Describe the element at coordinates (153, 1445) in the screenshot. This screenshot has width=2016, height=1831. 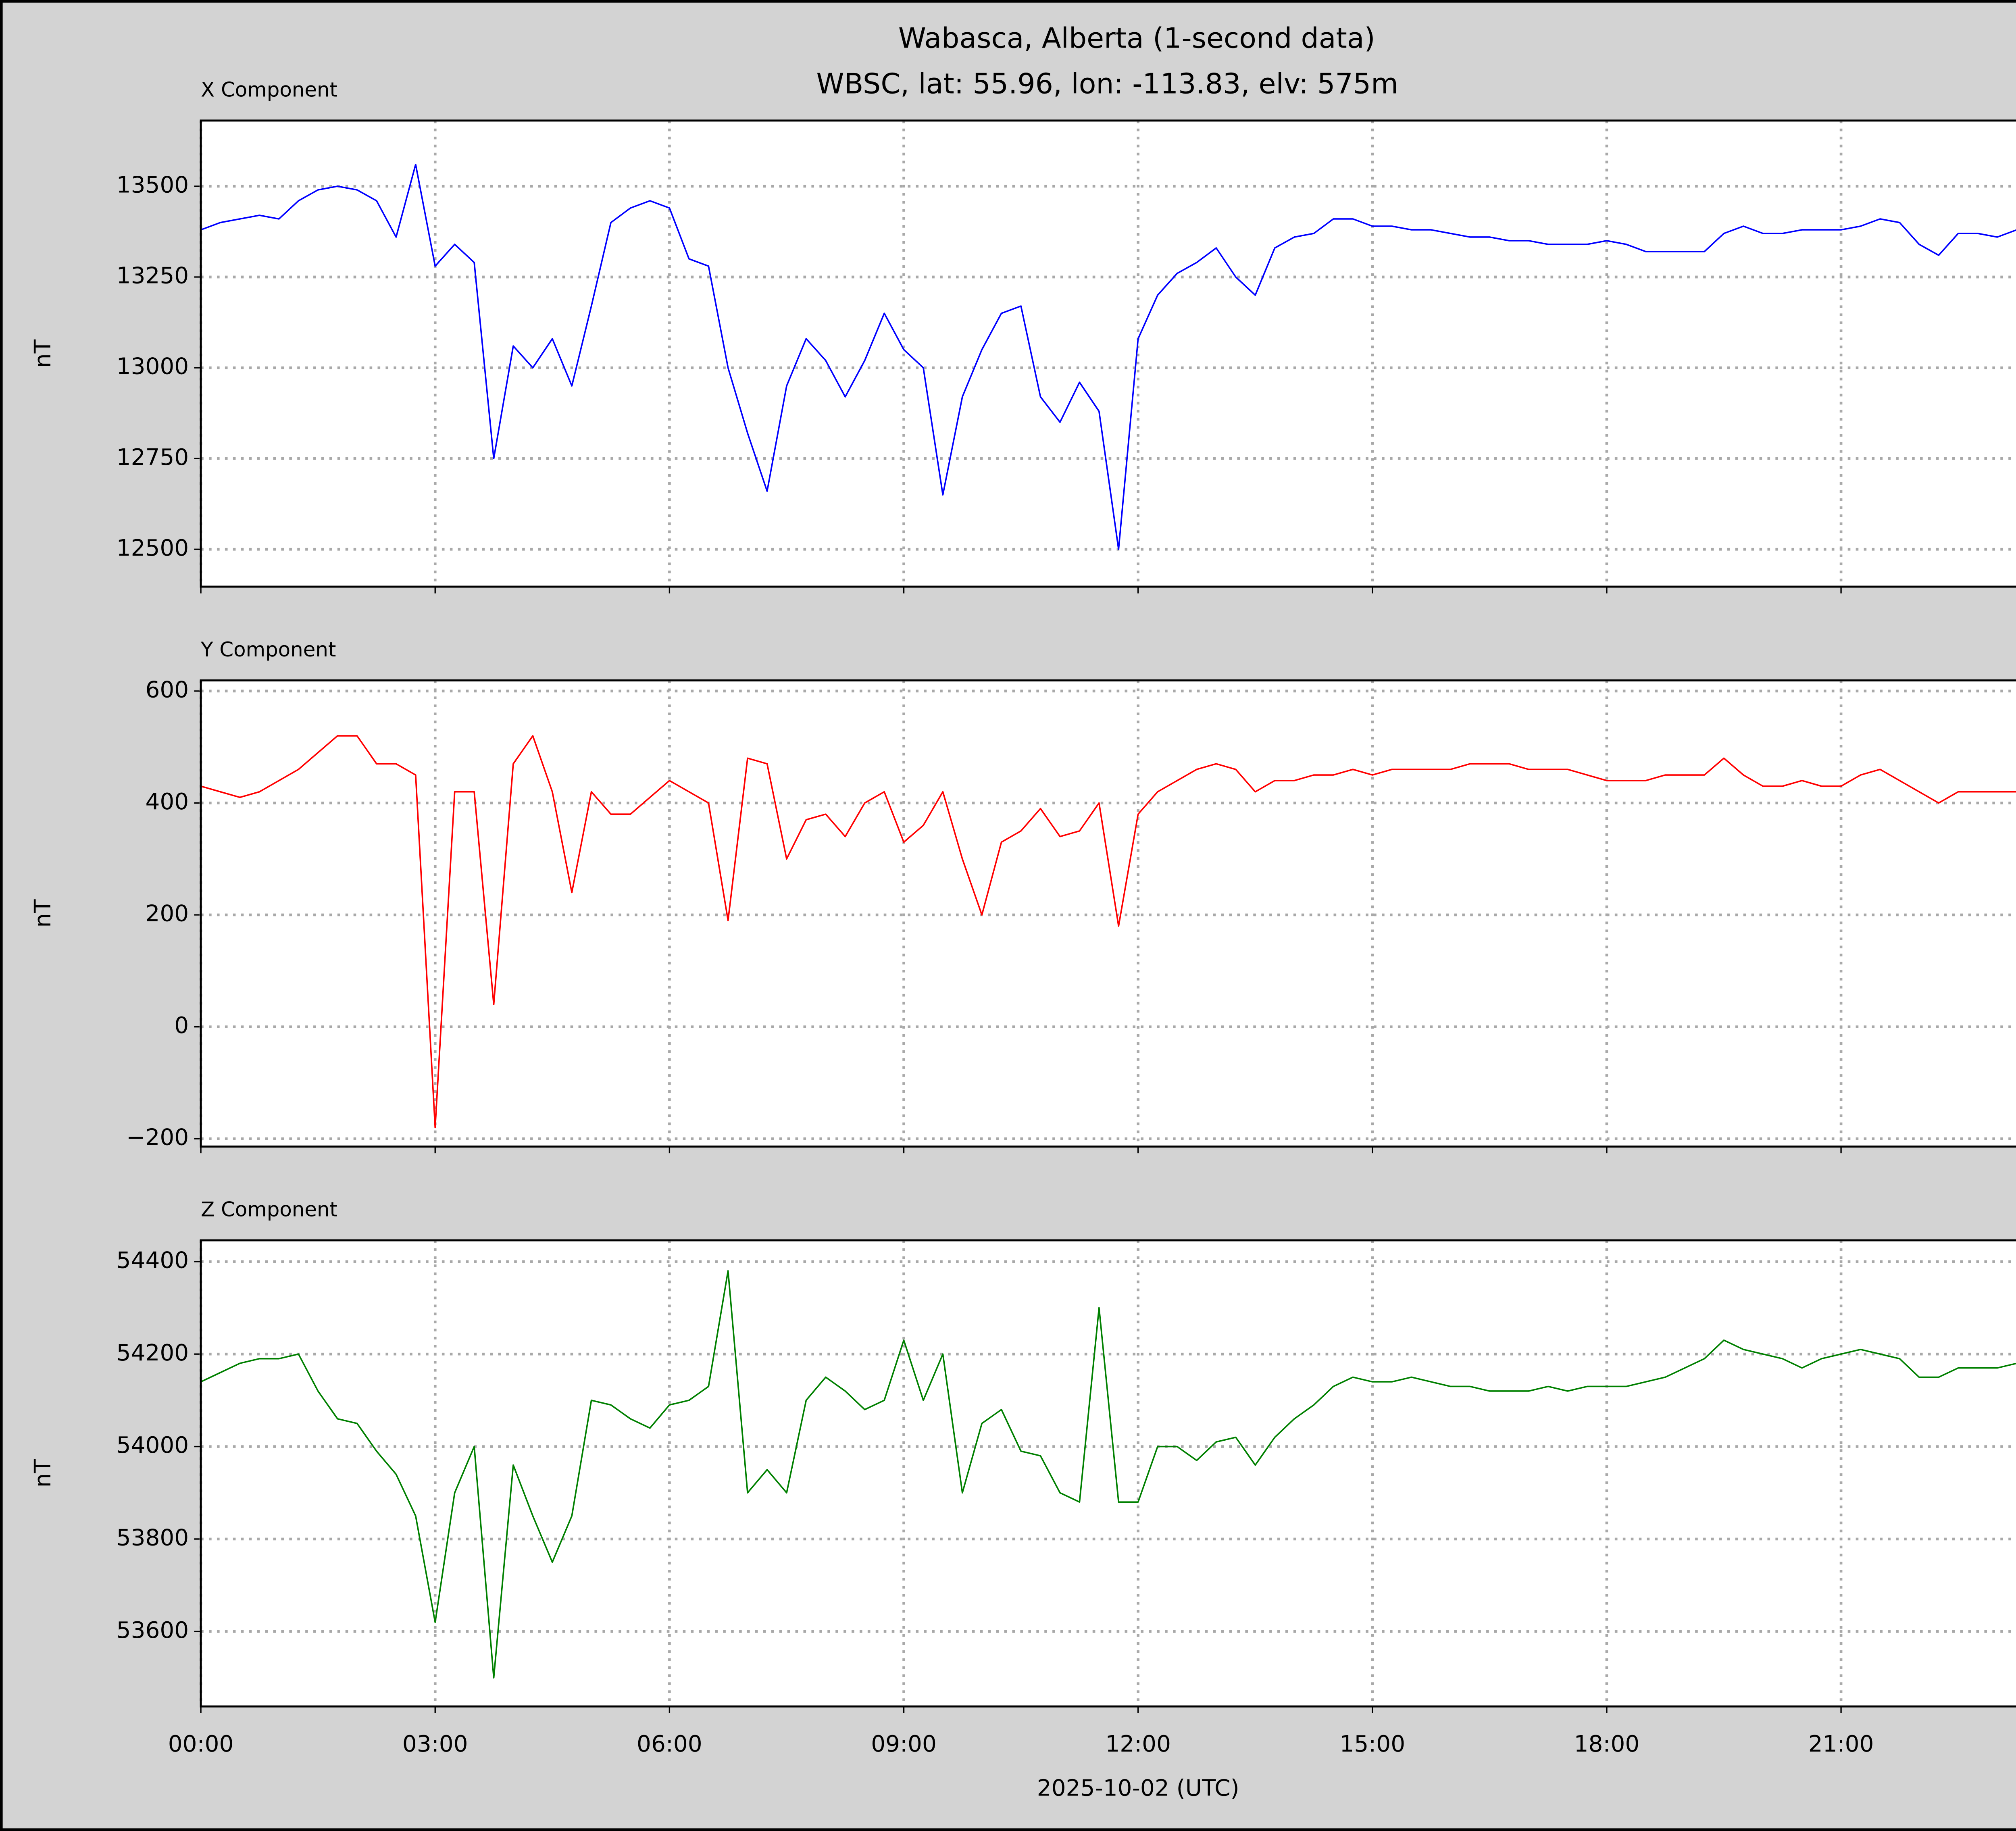
I see `y-tick-label: 54000` at that location.